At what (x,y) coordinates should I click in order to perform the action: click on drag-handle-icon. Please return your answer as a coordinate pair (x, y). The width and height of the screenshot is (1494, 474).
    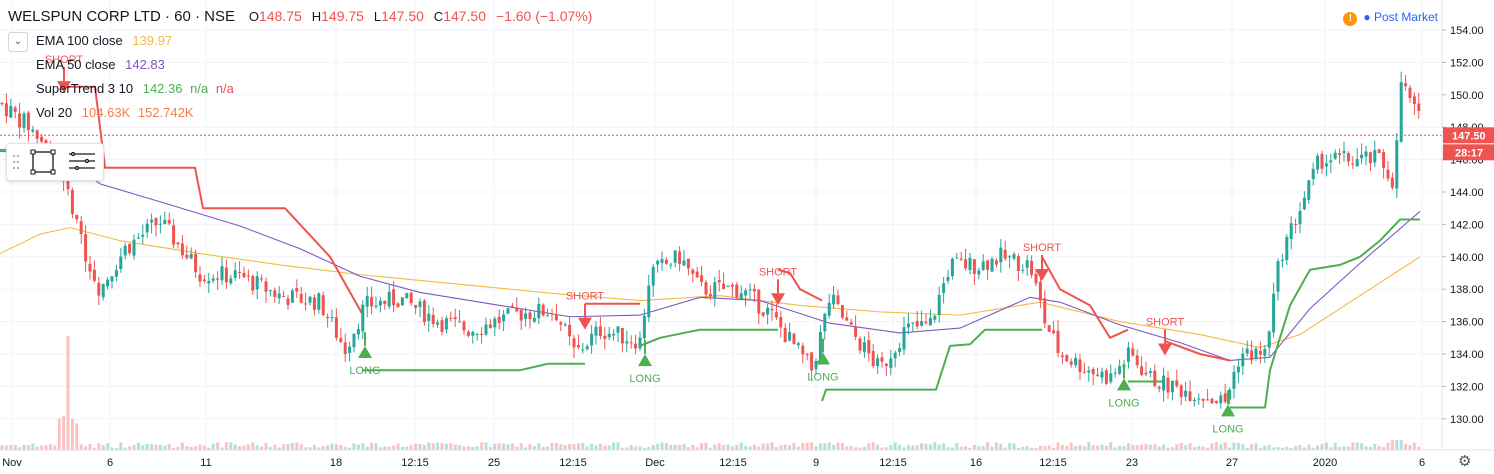
    Looking at the image, I should click on (16, 162).